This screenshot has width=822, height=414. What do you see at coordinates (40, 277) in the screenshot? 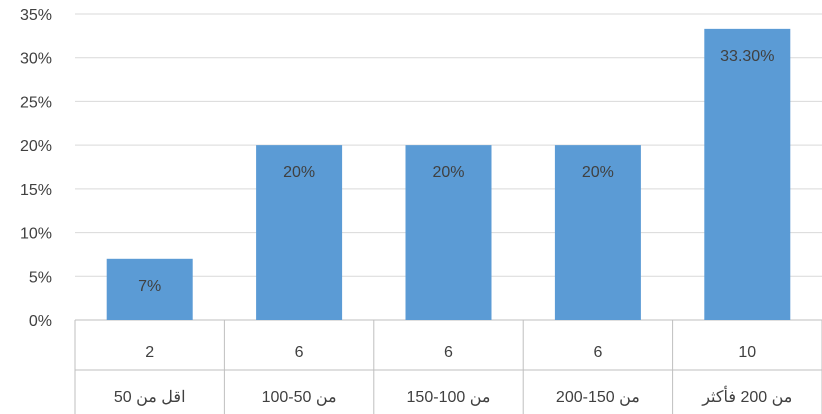
I see `y-tick-label: 5%` at bounding box center [40, 277].